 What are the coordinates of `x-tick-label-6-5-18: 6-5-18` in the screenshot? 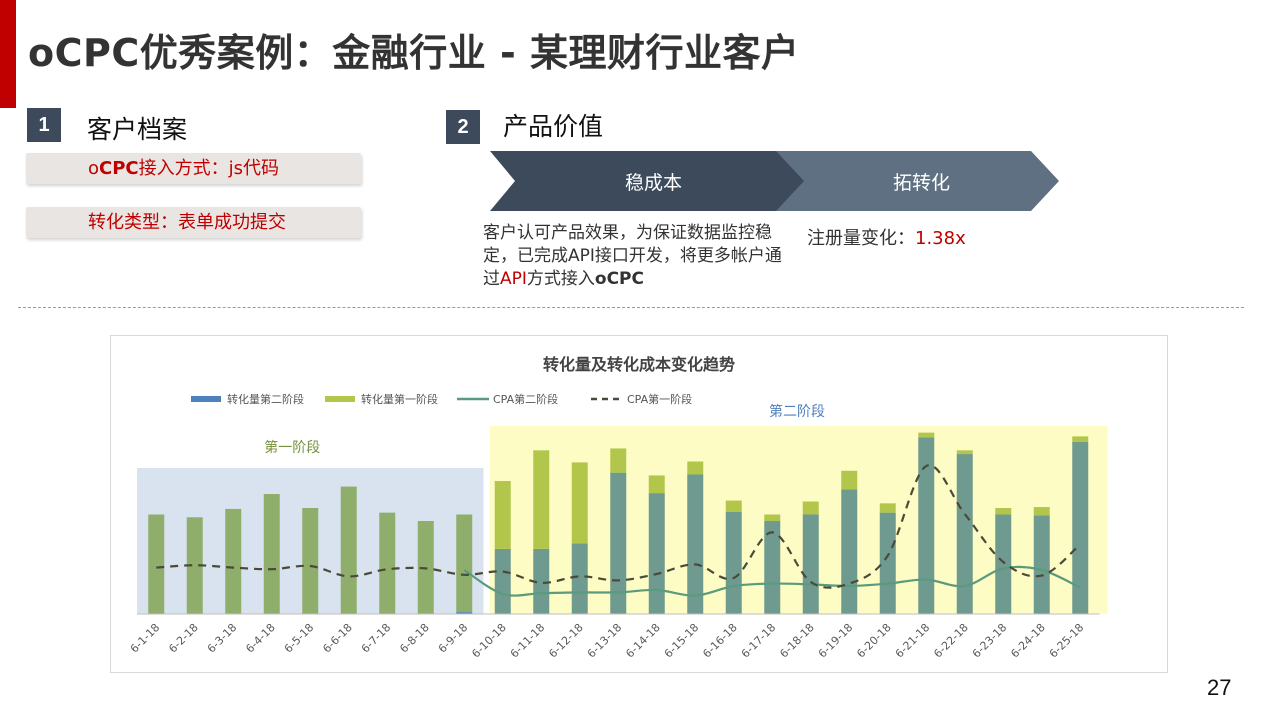 It's located at (299, 638).